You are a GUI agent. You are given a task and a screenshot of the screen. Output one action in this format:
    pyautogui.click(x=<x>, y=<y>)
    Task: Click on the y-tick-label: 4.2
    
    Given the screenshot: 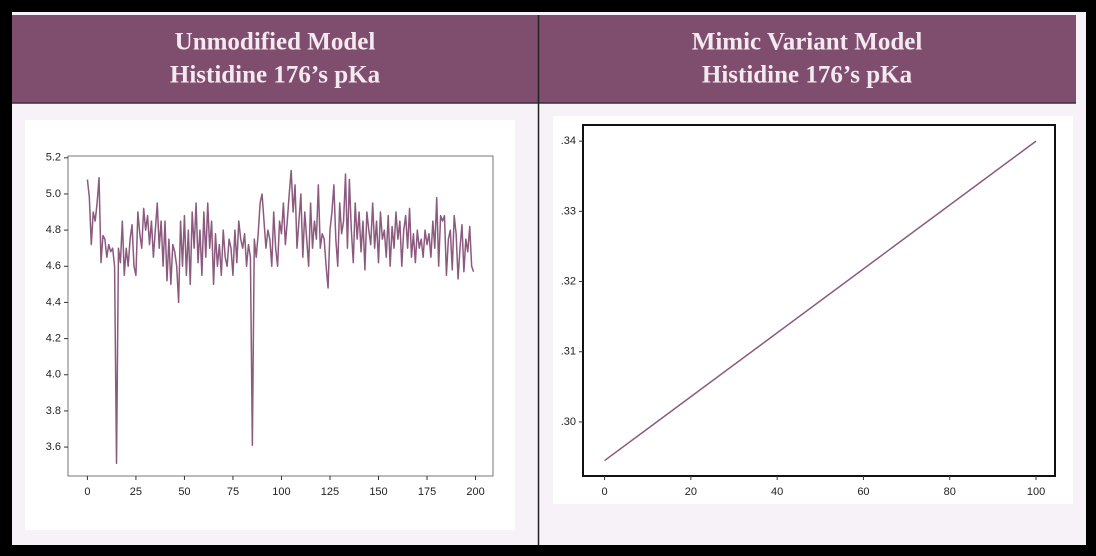 What is the action you would take?
    pyautogui.click(x=53, y=339)
    